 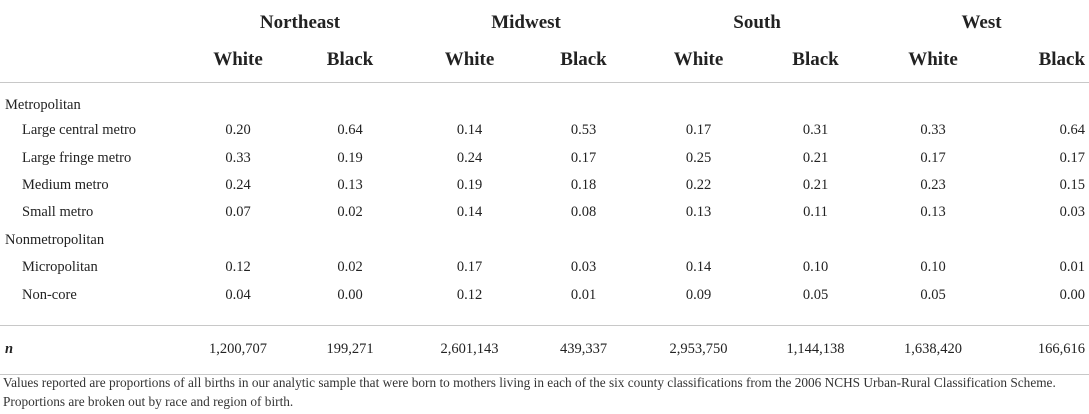 What do you see at coordinates (238, 212) in the screenshot?
I see `value-cell: 0.07` at bounding box center [238, 212].